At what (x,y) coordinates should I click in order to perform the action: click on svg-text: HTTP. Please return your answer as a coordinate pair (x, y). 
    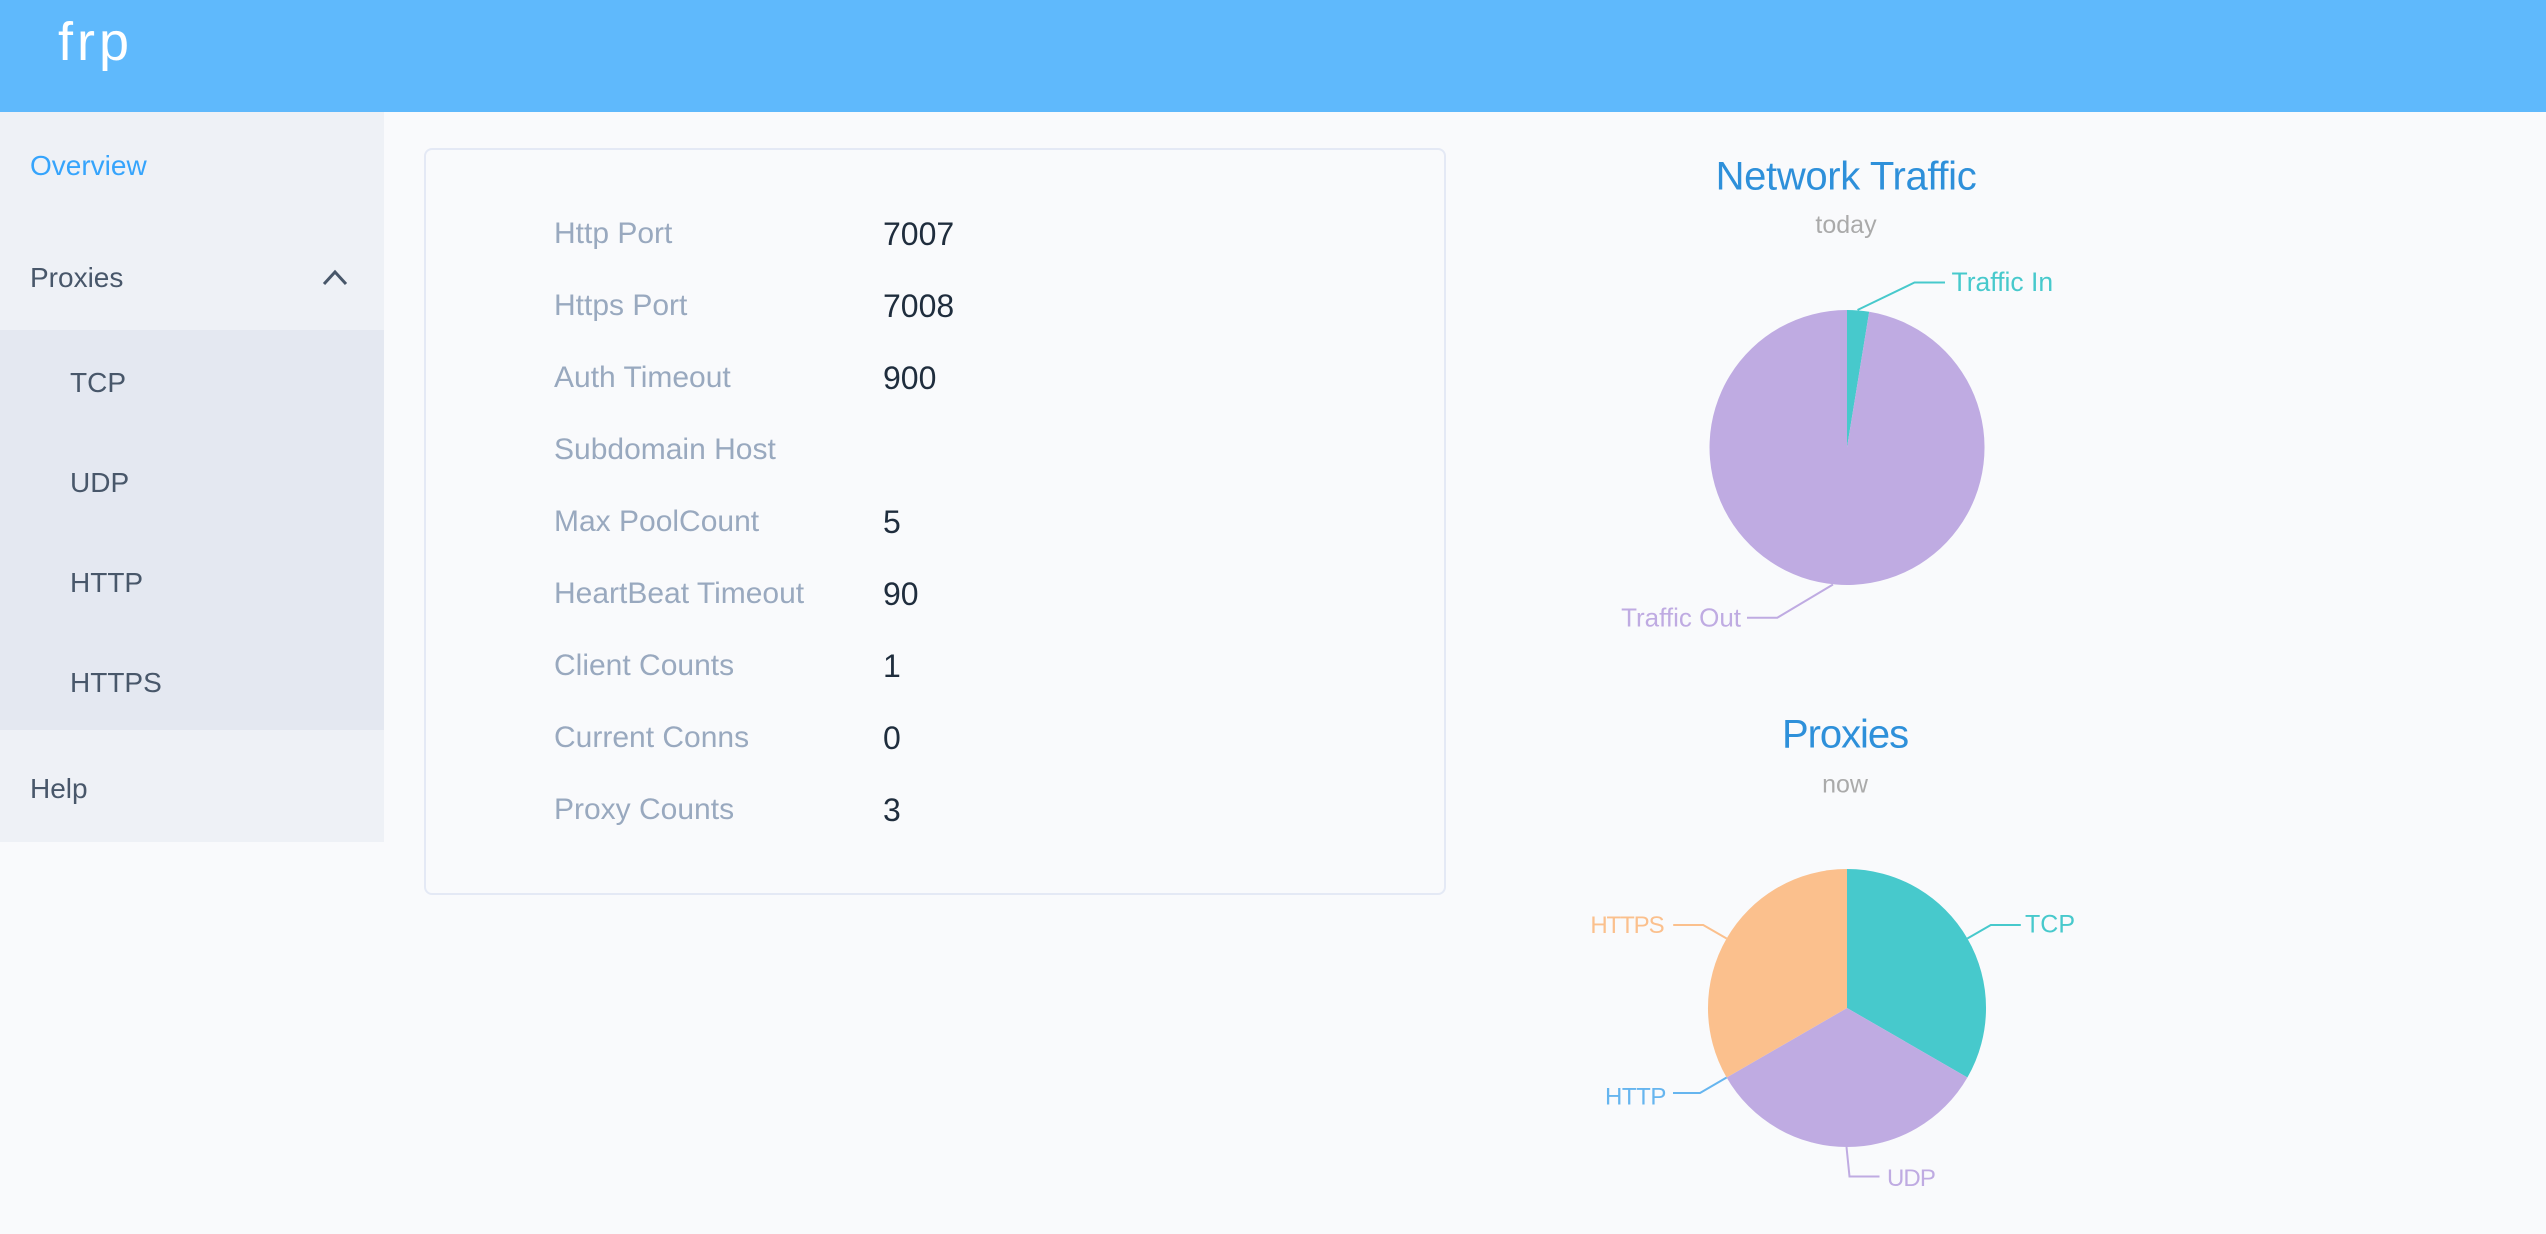
    Looking at the image, I should click on (1635, 1096).